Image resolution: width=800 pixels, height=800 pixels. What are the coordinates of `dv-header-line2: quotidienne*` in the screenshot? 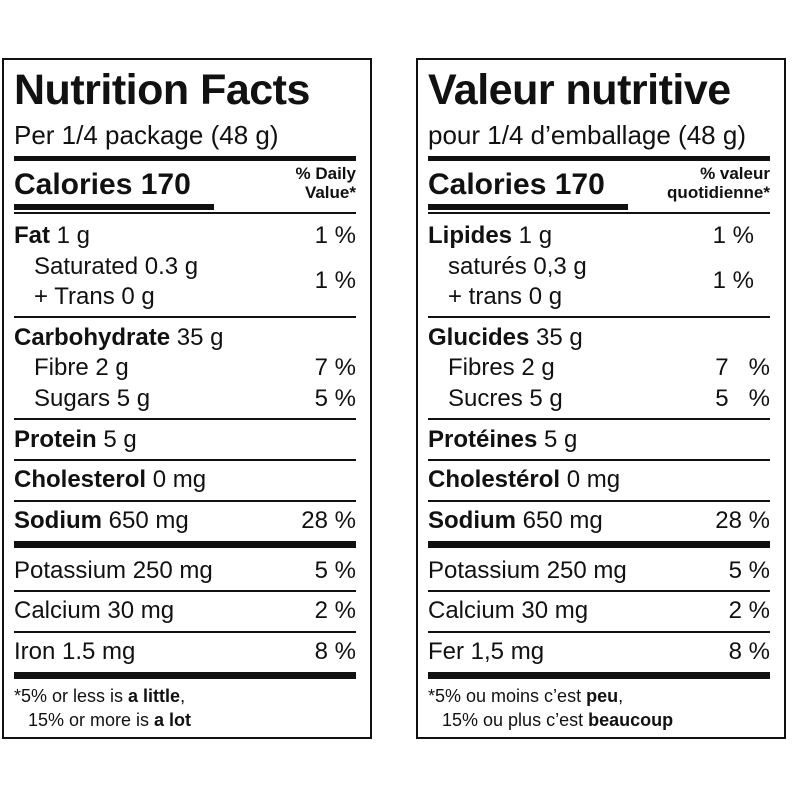 It's located at (718, 192).